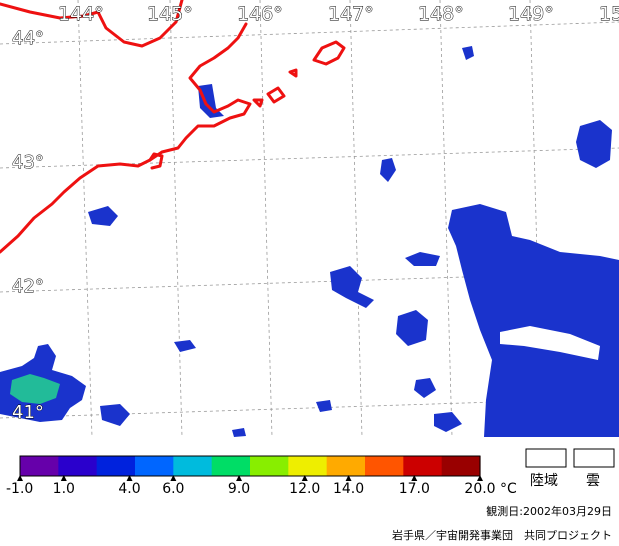 This screenshot has height=546, width=619. What do you see at coordinates (28, 286) in the screenshot?
I see `lat-label-42: 42°` at bounding box center [28, 286].